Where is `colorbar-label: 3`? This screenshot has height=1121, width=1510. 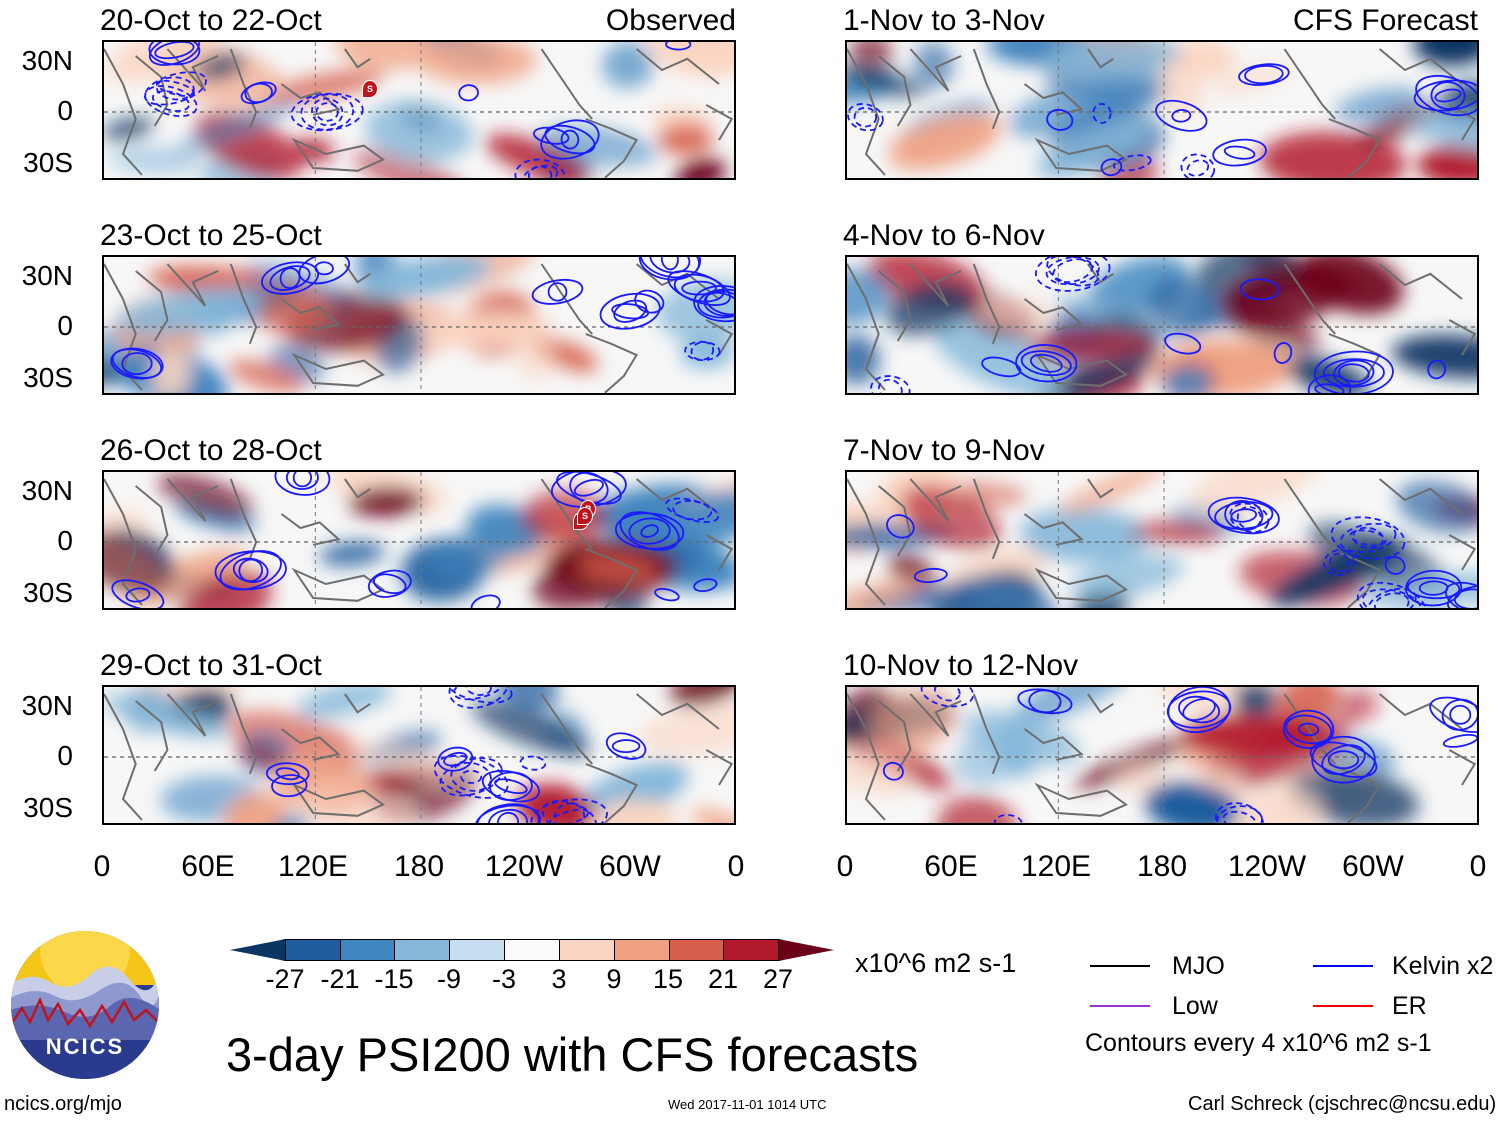
colorbar-label: 3 is located at coordinates (559, 979).